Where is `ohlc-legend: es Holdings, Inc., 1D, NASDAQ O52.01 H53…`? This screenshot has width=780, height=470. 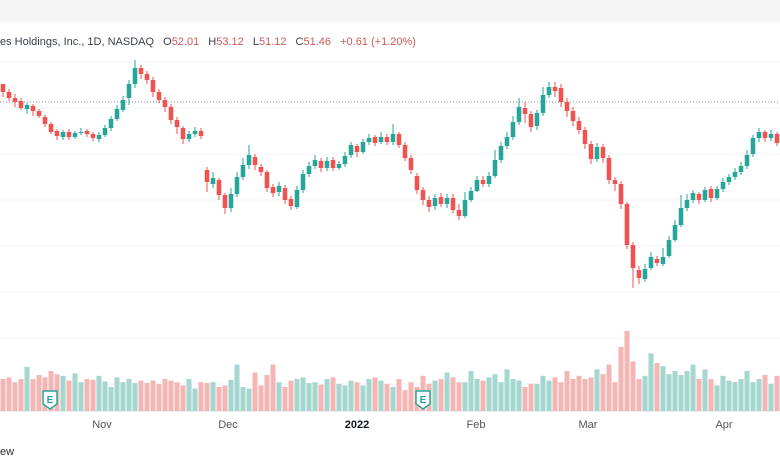
ohlc-legend: es Holdings, Inc., 1D, NASDAQ O52.01 H53… is located at coordinates (211, 43).